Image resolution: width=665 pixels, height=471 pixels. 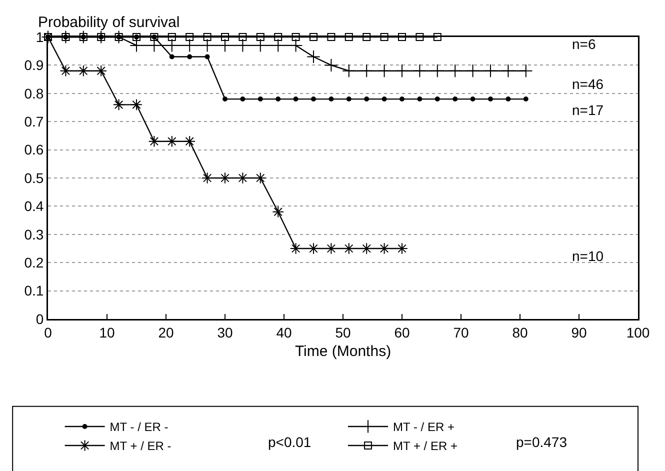 I want to click on annotation: n=10, so click(x=588, y=256).